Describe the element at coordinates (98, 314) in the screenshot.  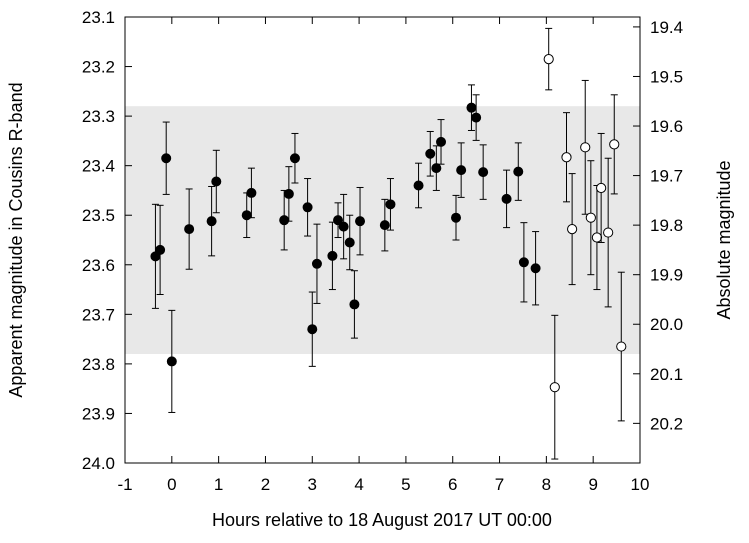
I see `y-tick-label: 23.7` at that location.